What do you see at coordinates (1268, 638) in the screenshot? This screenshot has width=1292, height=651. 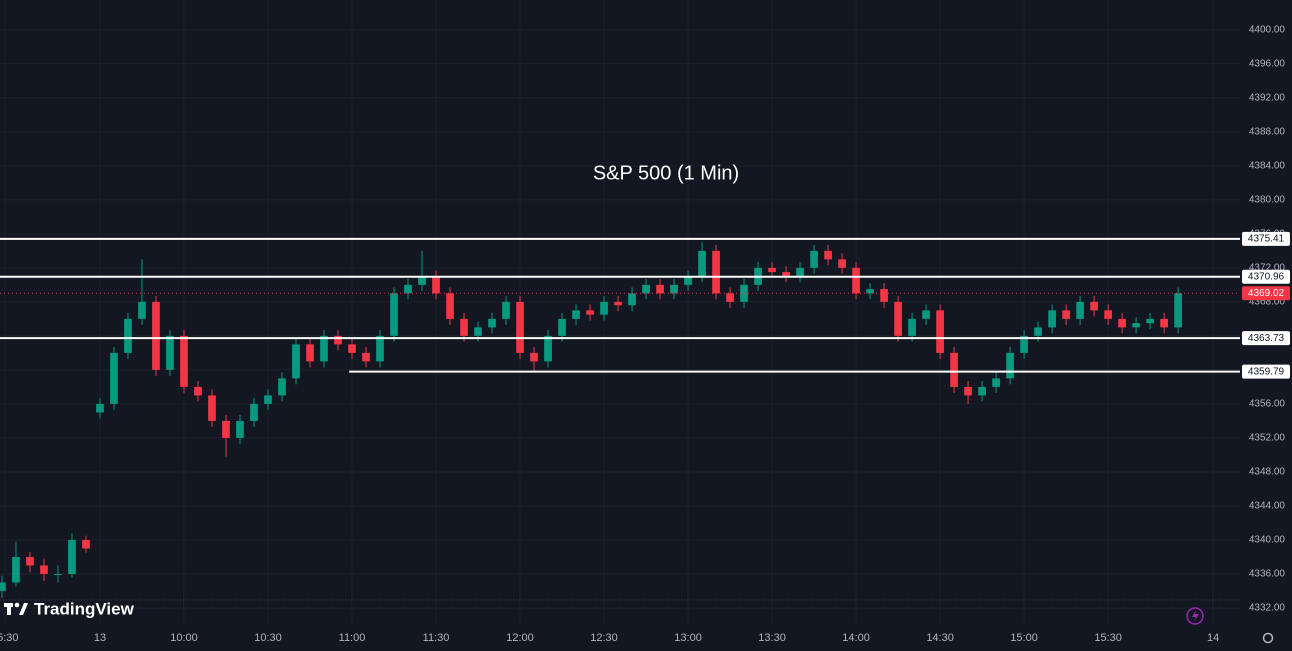 I see `settings-icon` at bounding box center [1268, 638].